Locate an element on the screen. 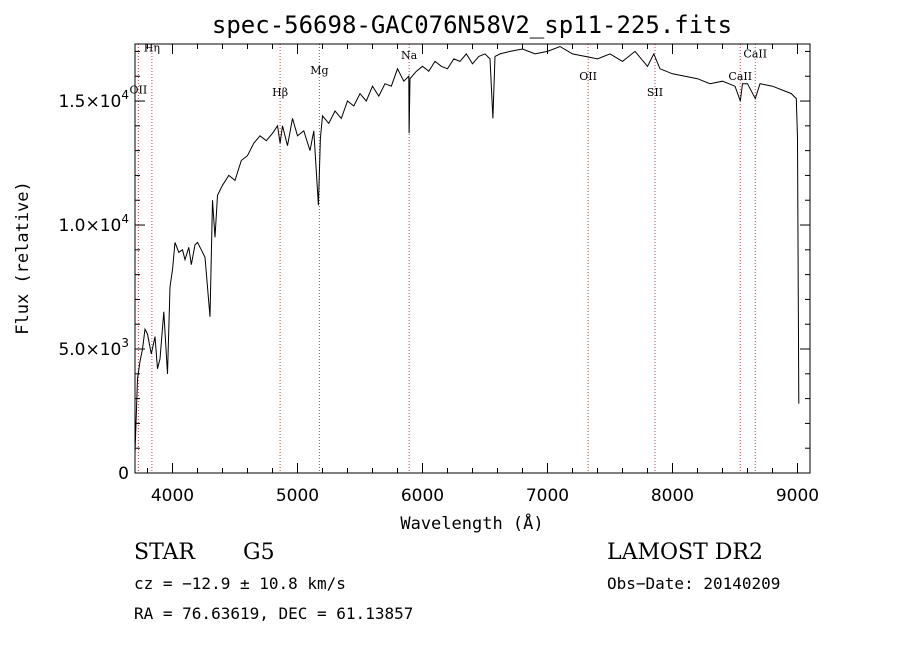 The image size is (900, 649). line-marker-label: Mg is located at coordinates (319, 70).